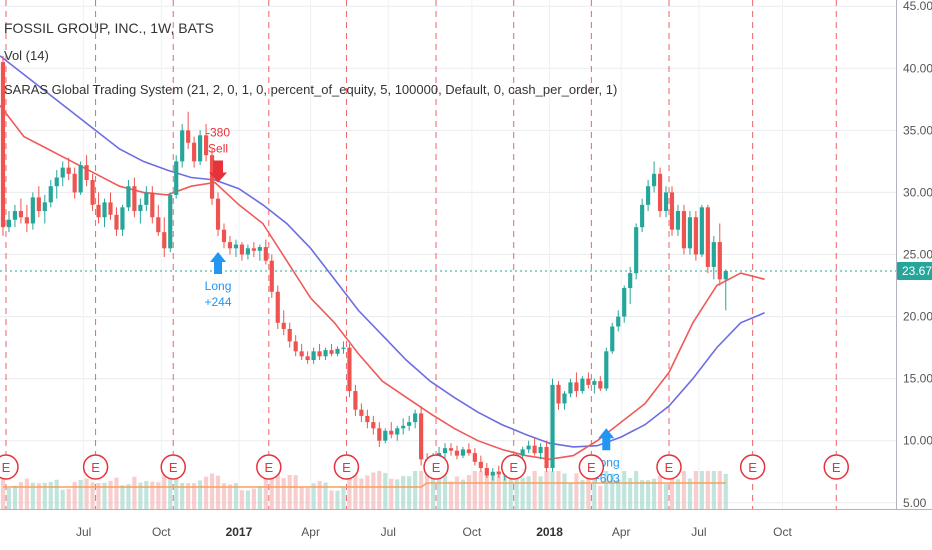 The image size is (932, 550). I want to click on y-tick-label: 40.00, so click(917, 68).